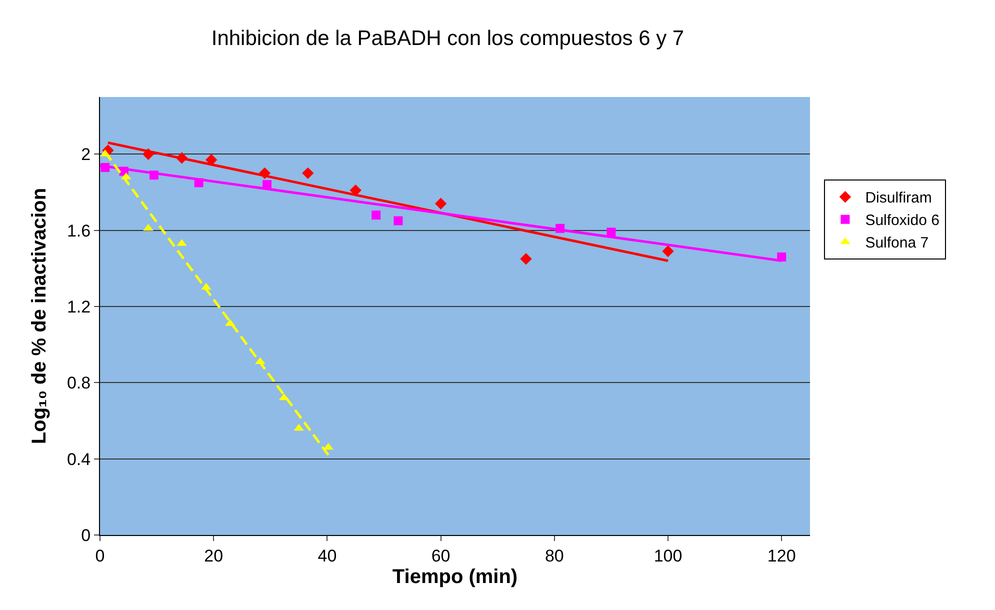 The image size is (995, 610). What do you see at coordinates (86, 154) in the screenshot?
I see `y-tick-label: 2` at bounding box center [86, 154].